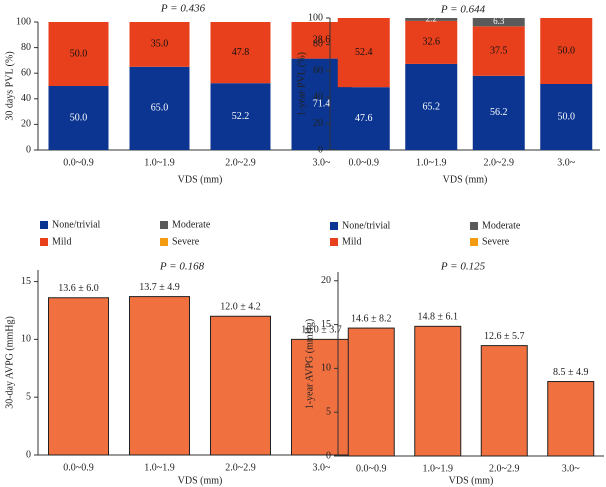  I want to click on value-label: 6.3, so click(499, 21).